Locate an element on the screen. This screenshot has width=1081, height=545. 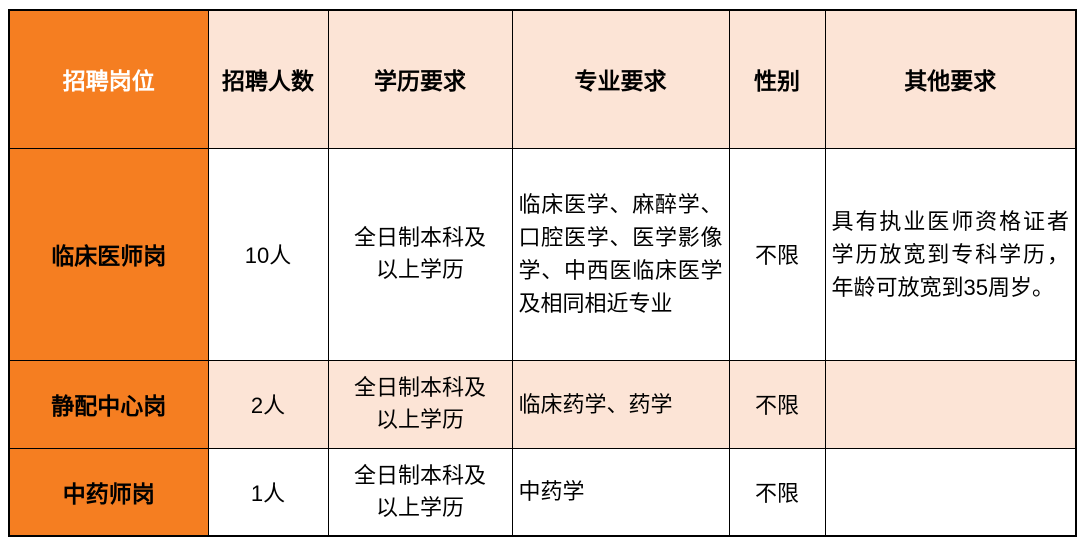
header-cell-gender: 性别 is located at coordinates (777, 79).